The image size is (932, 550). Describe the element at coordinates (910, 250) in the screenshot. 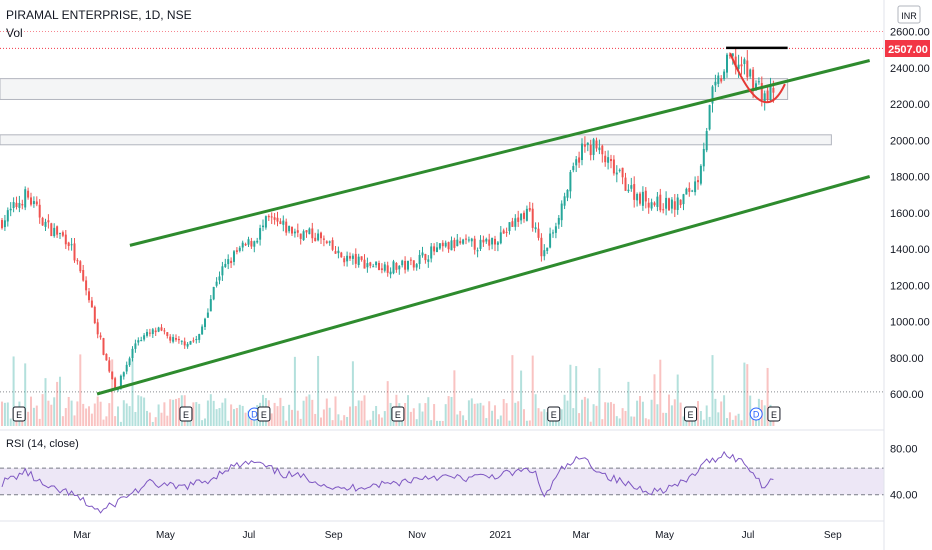

I see `price-tick-label: 1400.00` at that location.